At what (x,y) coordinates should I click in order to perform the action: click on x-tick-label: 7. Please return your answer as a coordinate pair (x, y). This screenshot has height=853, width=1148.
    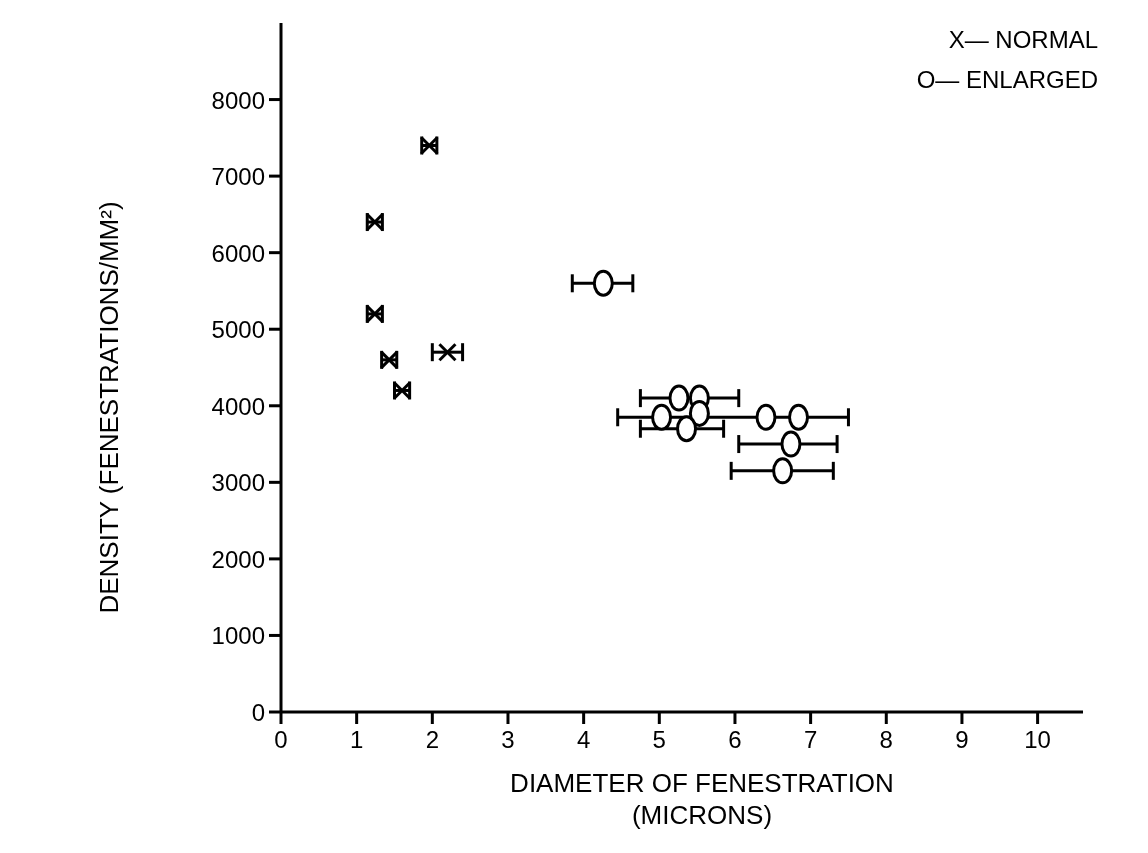
    Looking at the image, I should click on (810, 739).